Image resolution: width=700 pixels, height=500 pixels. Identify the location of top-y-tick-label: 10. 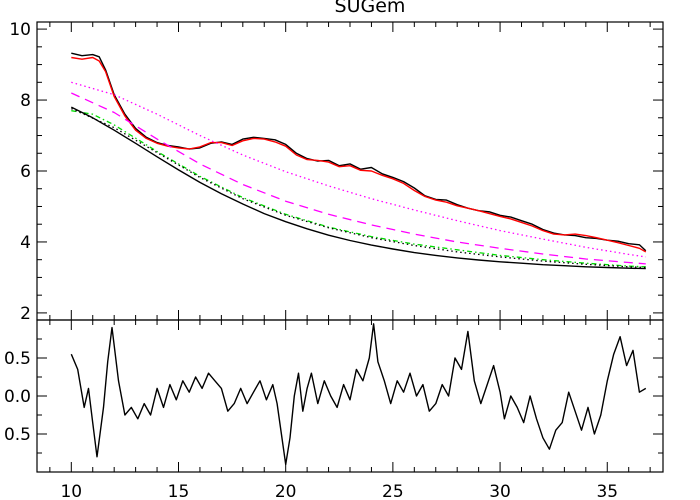
(20, 30).